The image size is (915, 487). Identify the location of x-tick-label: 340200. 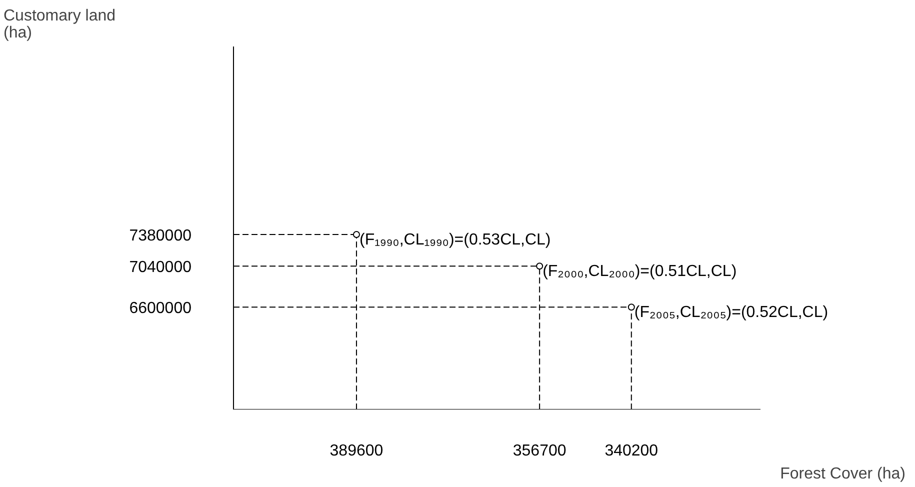
(631, 451).